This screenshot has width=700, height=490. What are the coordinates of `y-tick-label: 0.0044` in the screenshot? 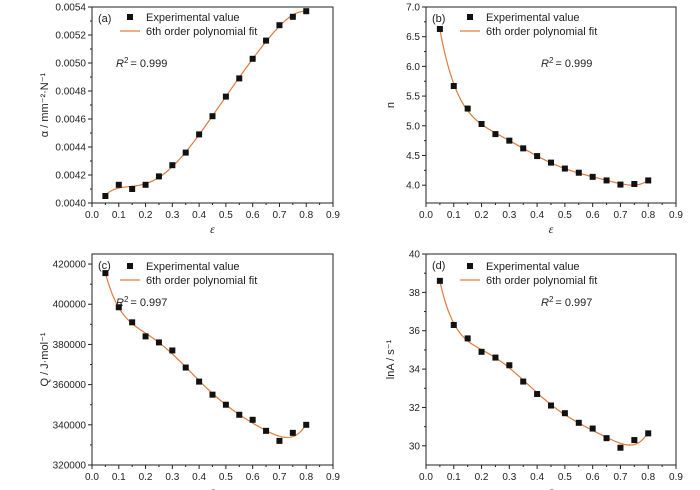 It's located at (70, 148).